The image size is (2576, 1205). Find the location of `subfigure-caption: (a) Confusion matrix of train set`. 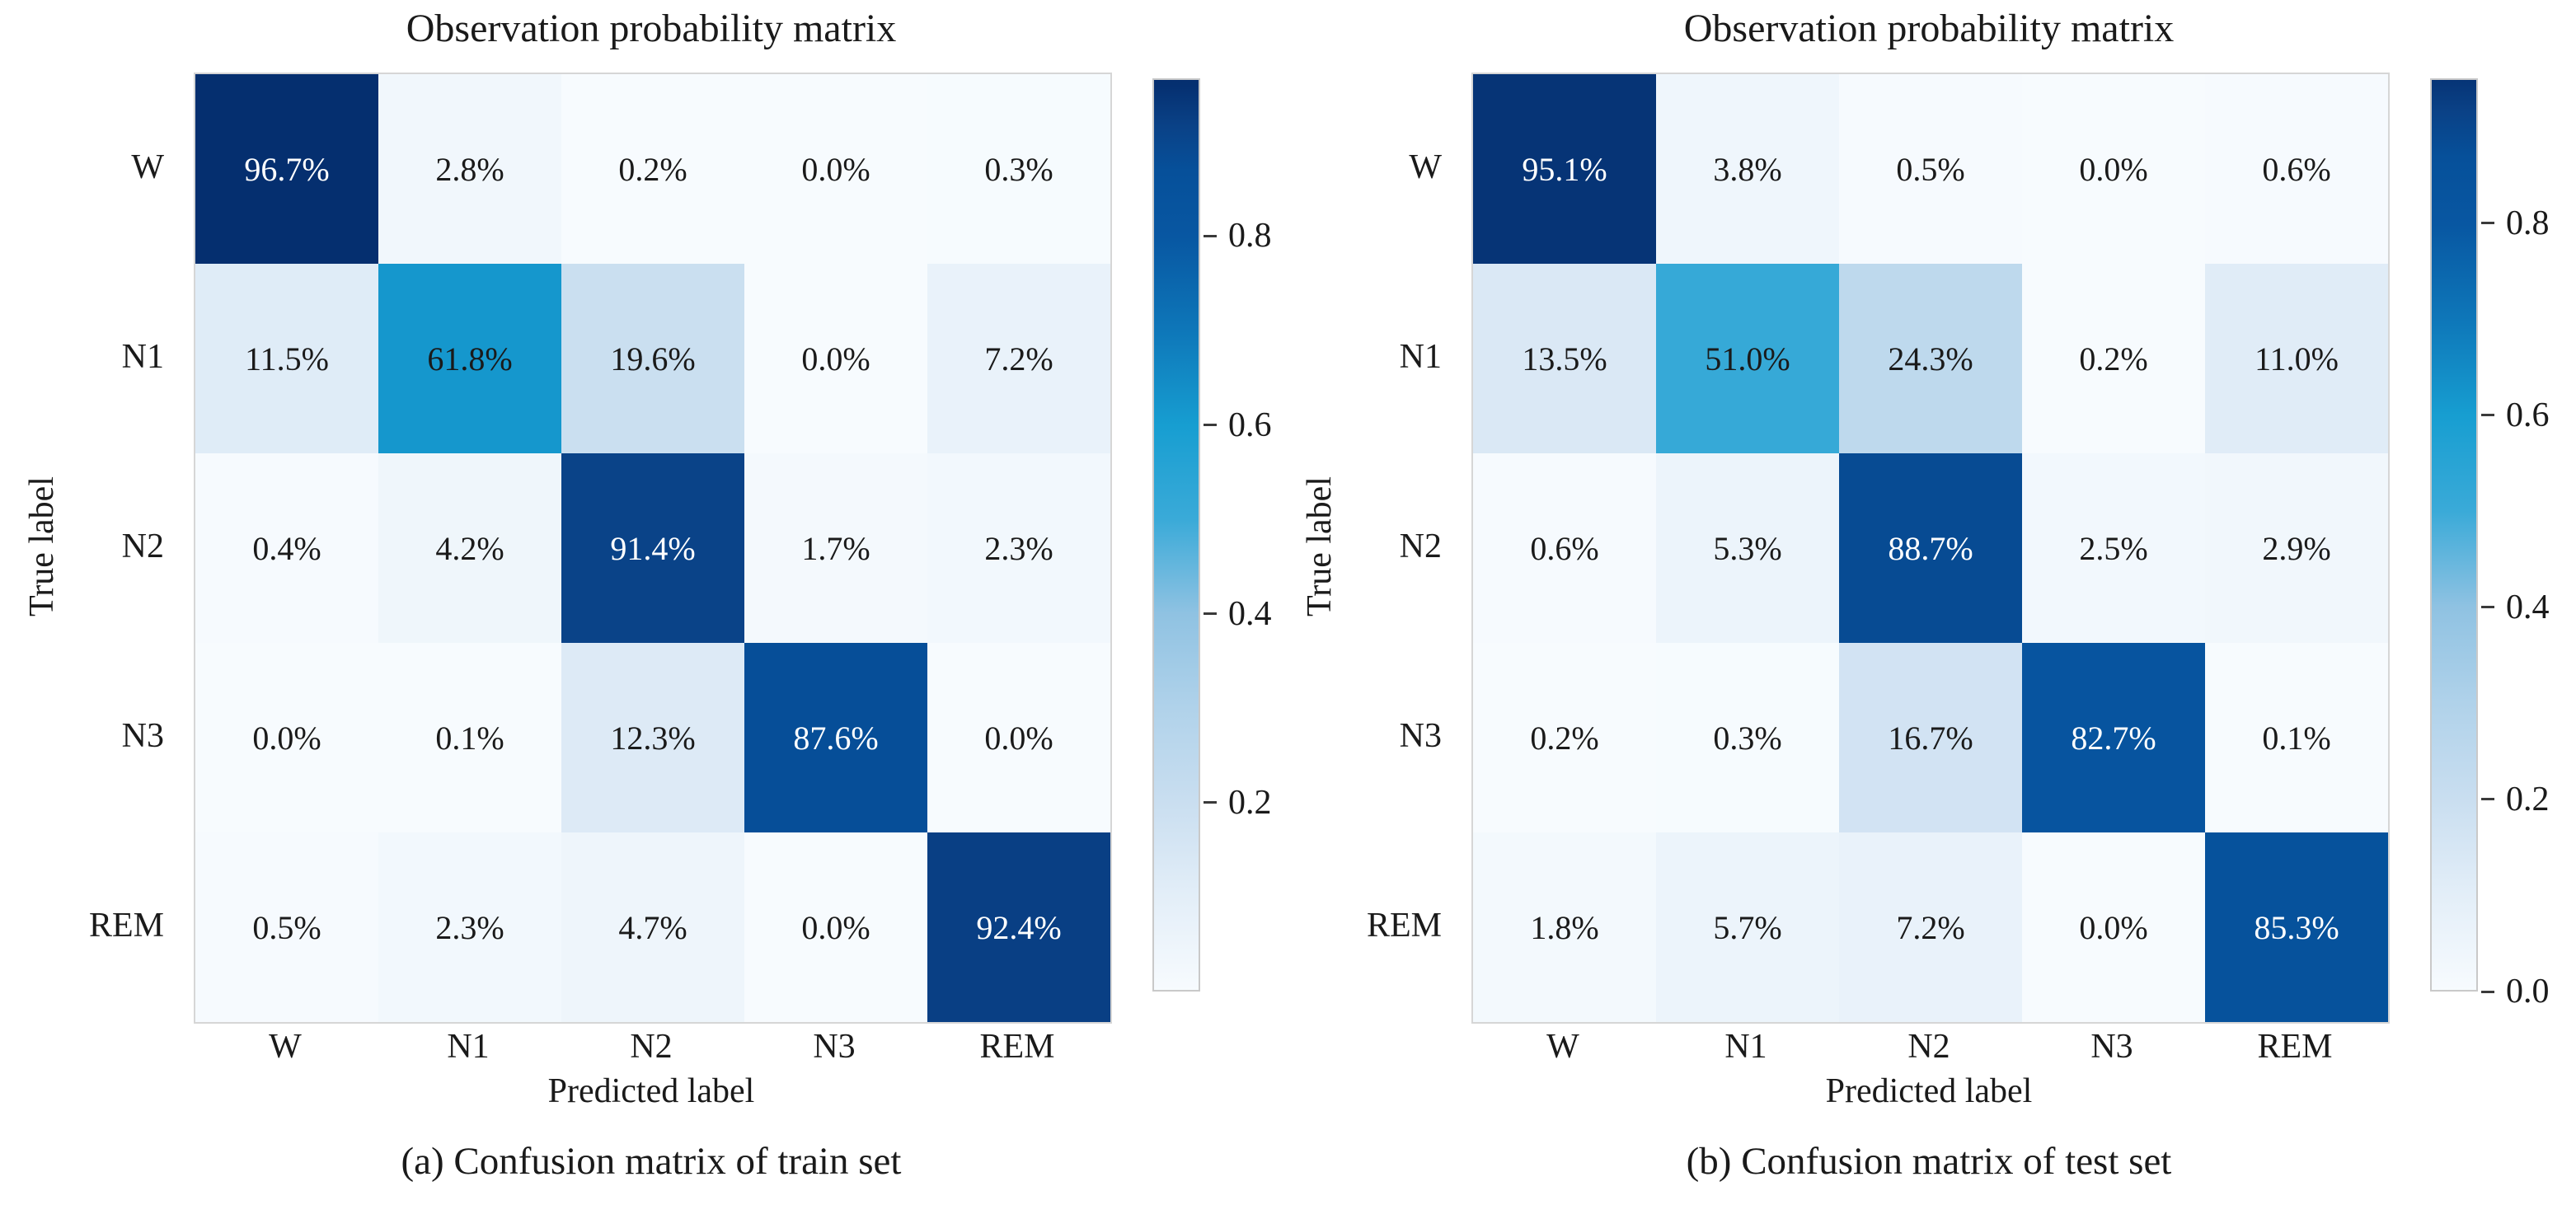

subfigure-caption: (a) Confusion matrix of train set is located at coordinates (652, 1161).